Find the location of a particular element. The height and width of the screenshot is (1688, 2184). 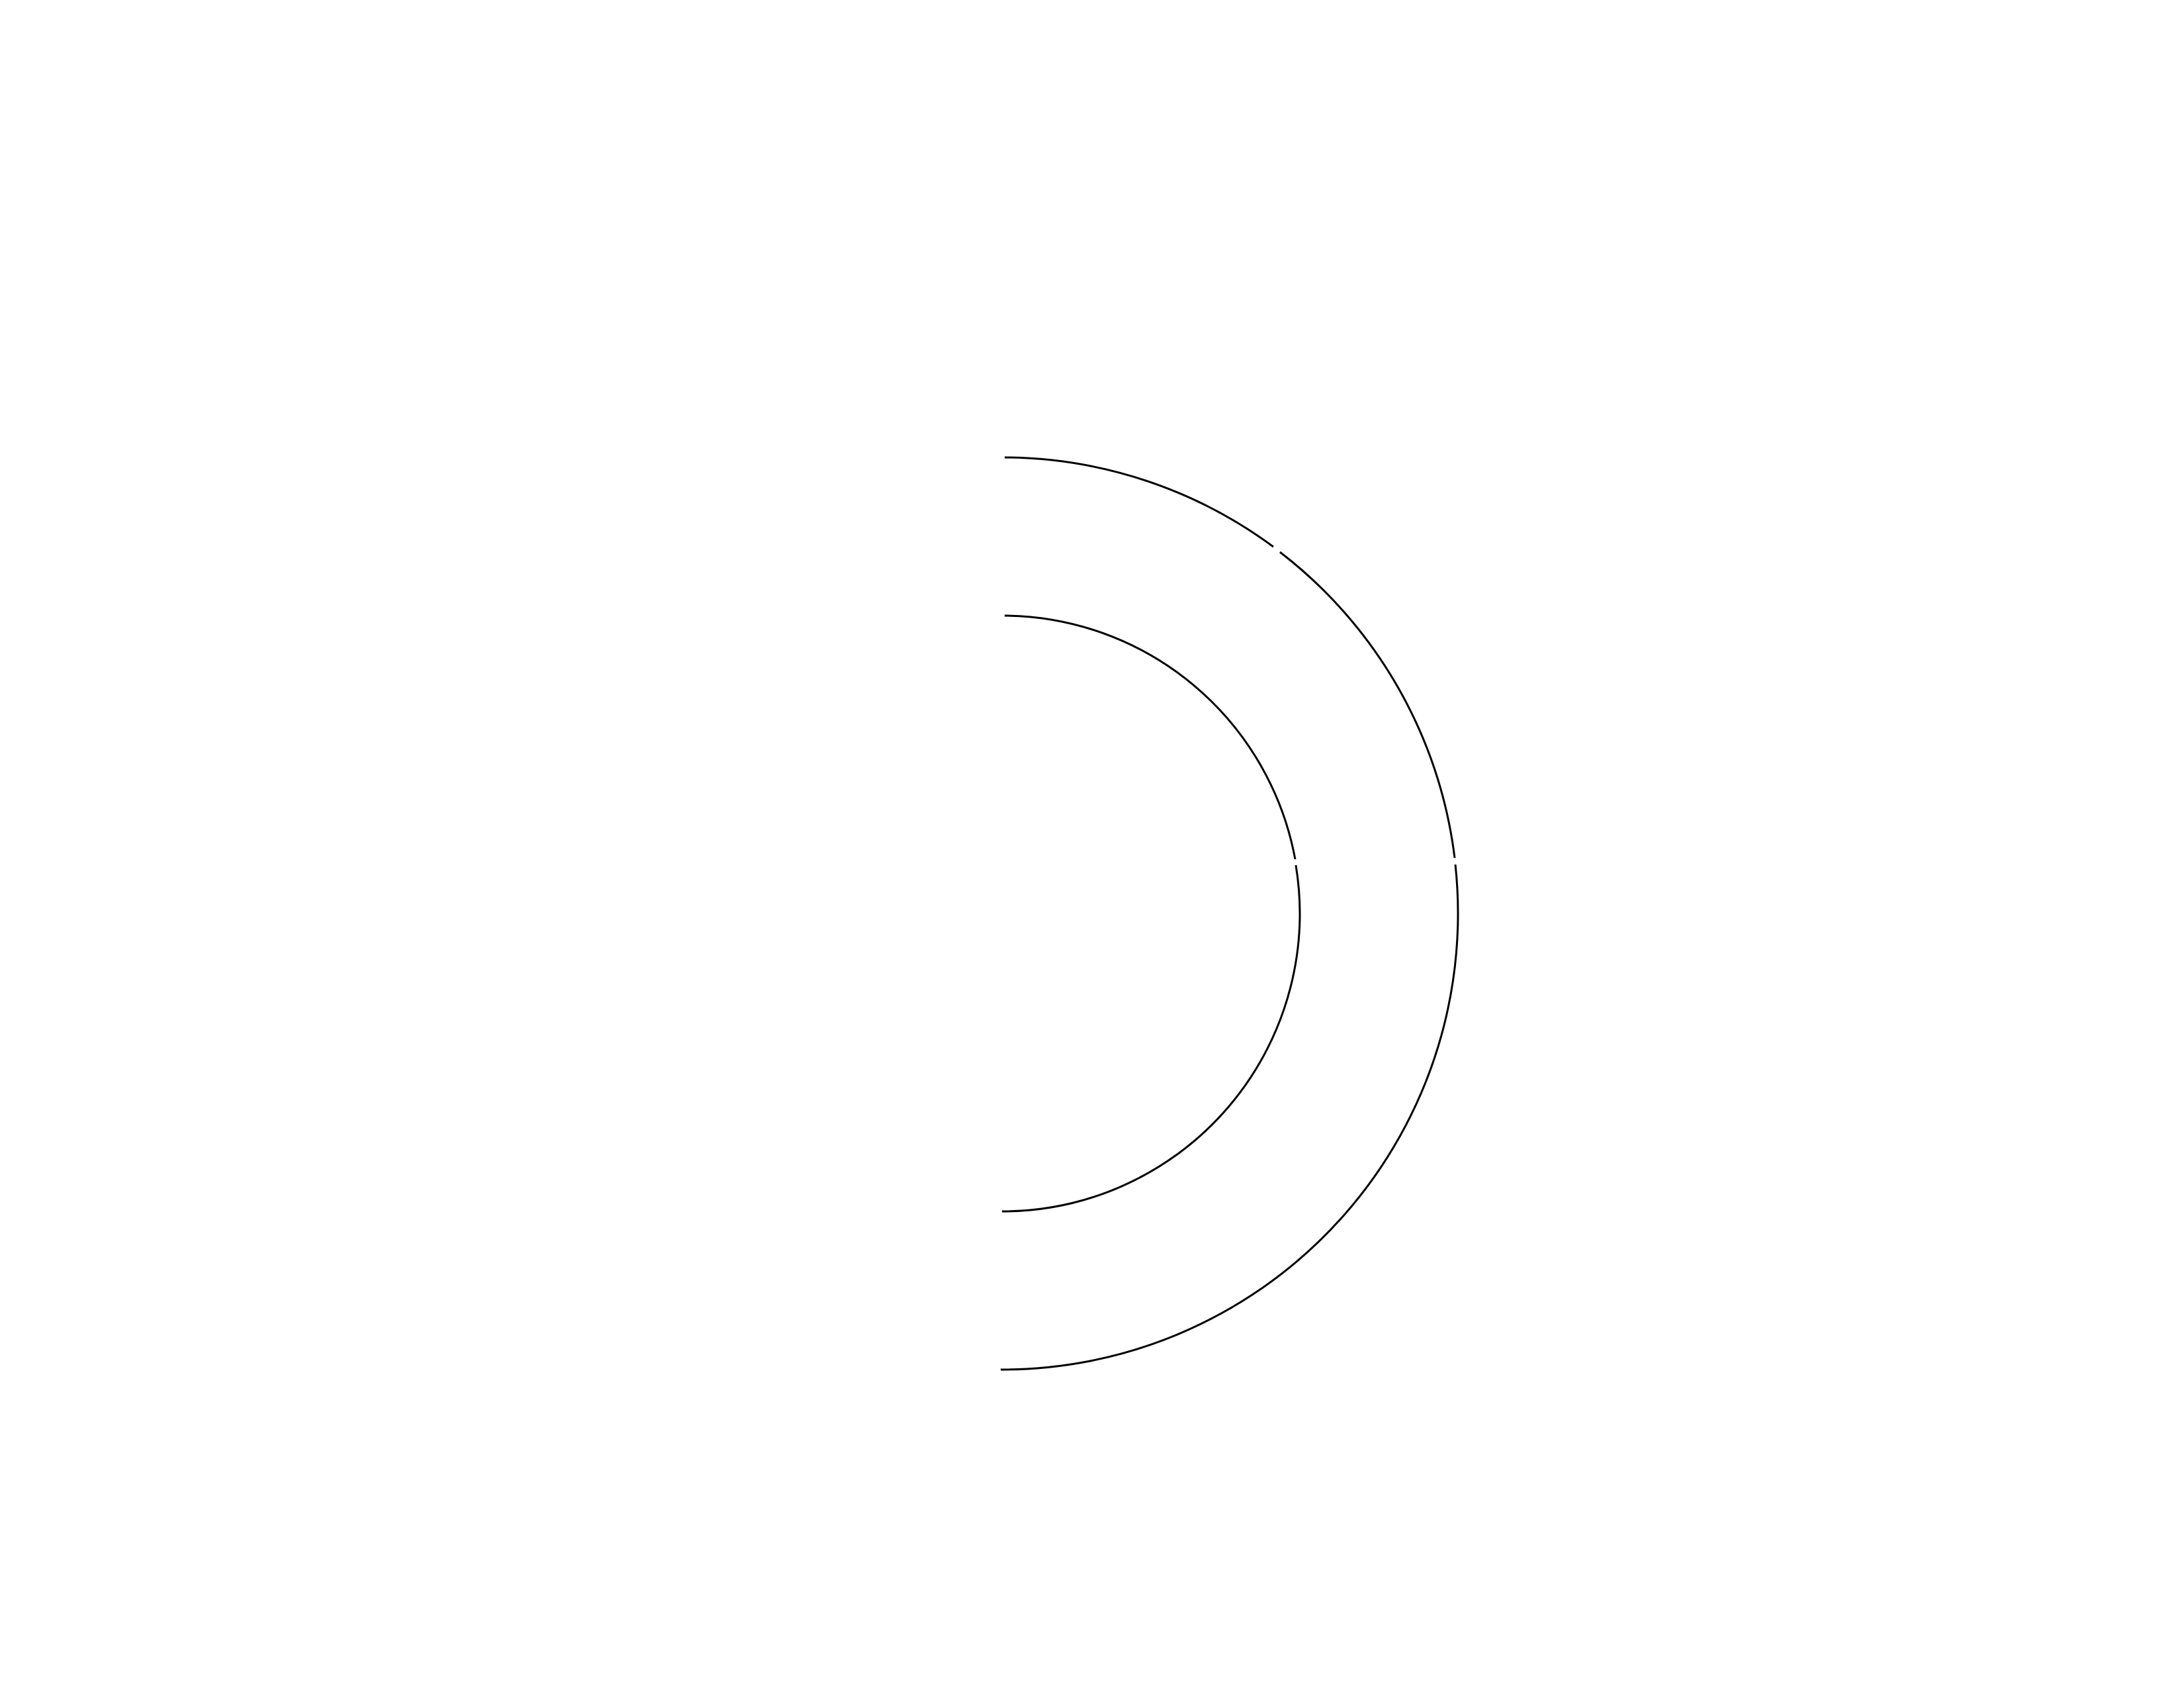

inner-arc is located at coordinates (1151, 913).